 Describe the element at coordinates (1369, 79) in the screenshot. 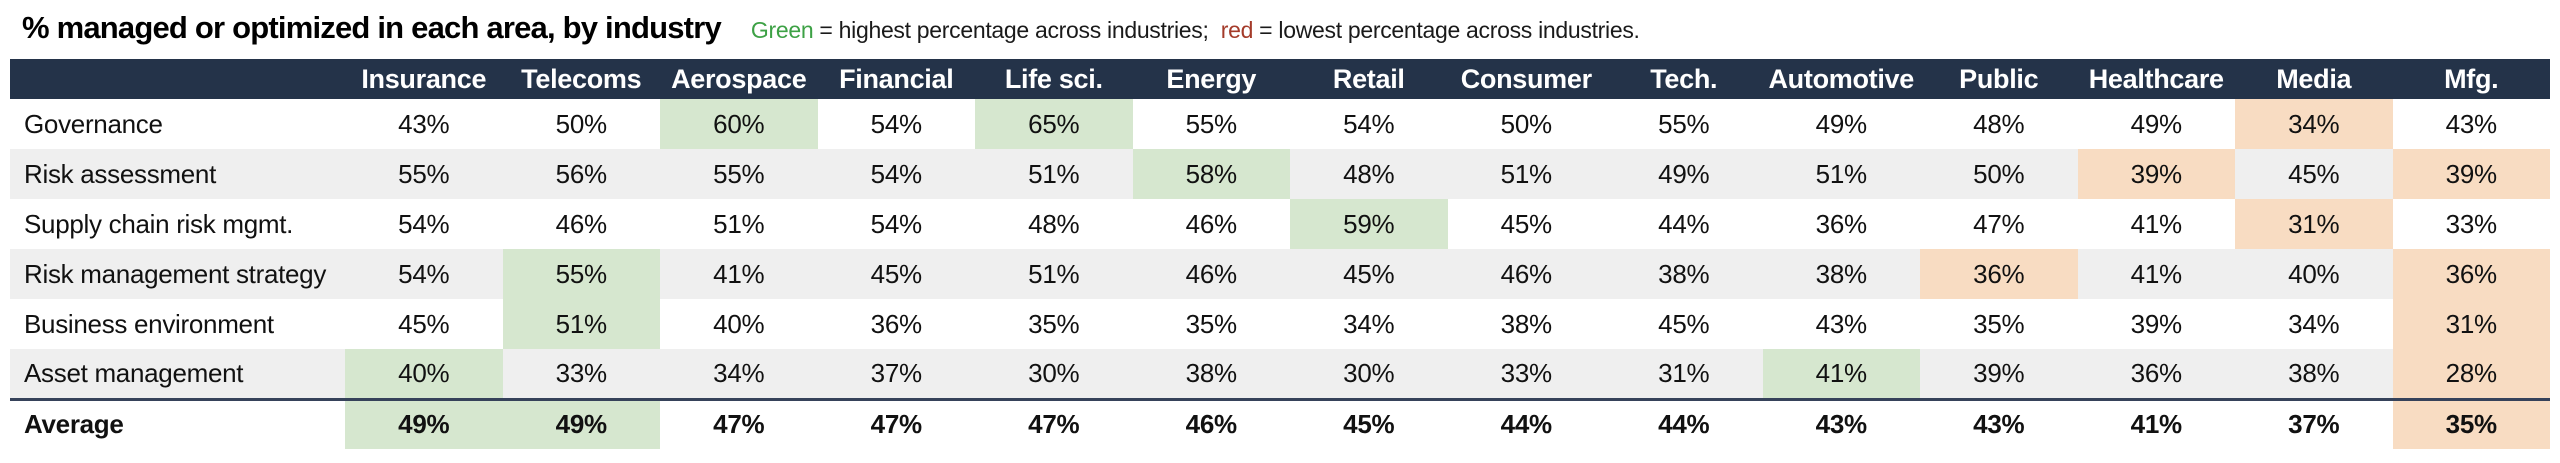

I see `column-header-retail: Retail` at that location.